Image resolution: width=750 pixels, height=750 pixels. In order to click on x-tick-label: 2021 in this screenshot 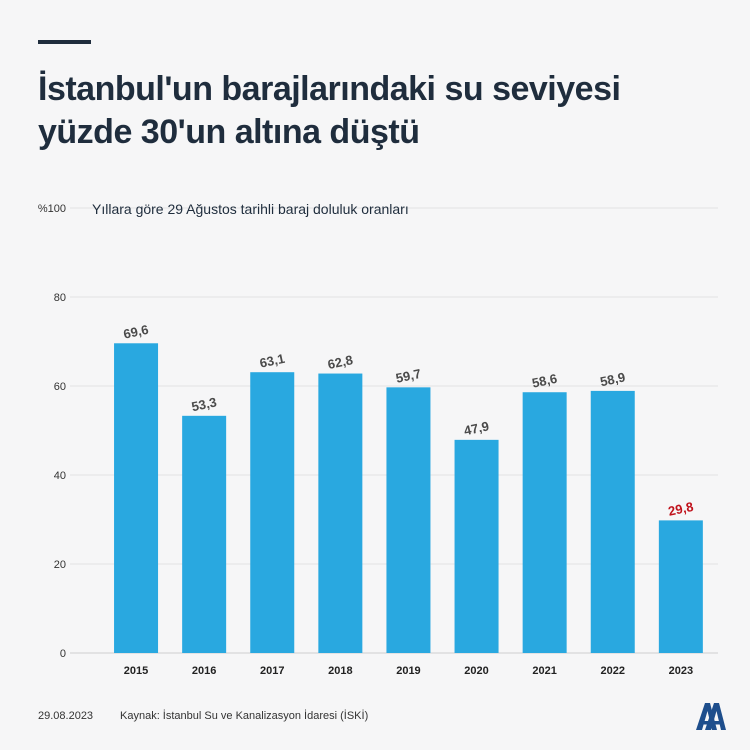, I will do `click(544, 671)`.